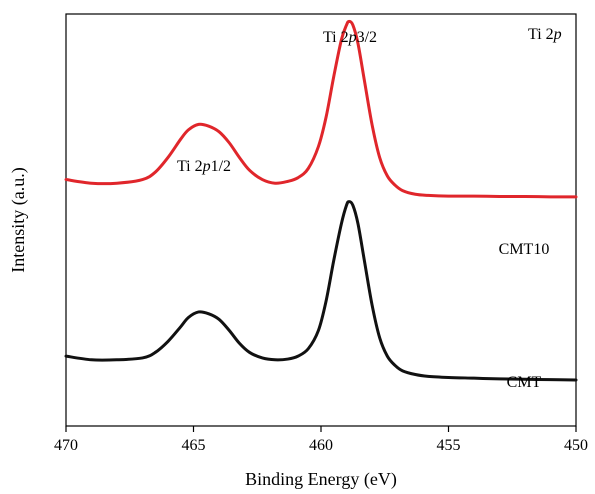 This screenshot has width=595, height=494. Describe the element at coordinates (66, 445) in the screenshot. I see `x-tick-label: 470` at that location.